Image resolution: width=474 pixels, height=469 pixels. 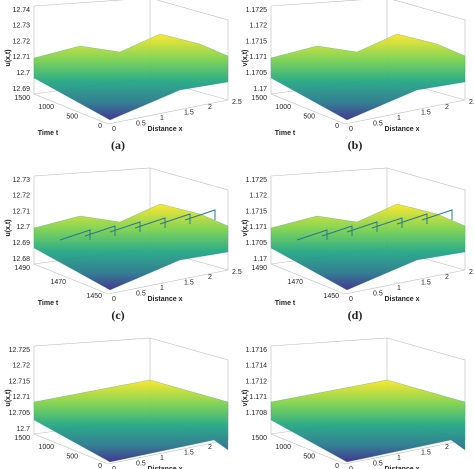 I want to click on t-tick-label: 1470, so click(x=58, y=282).